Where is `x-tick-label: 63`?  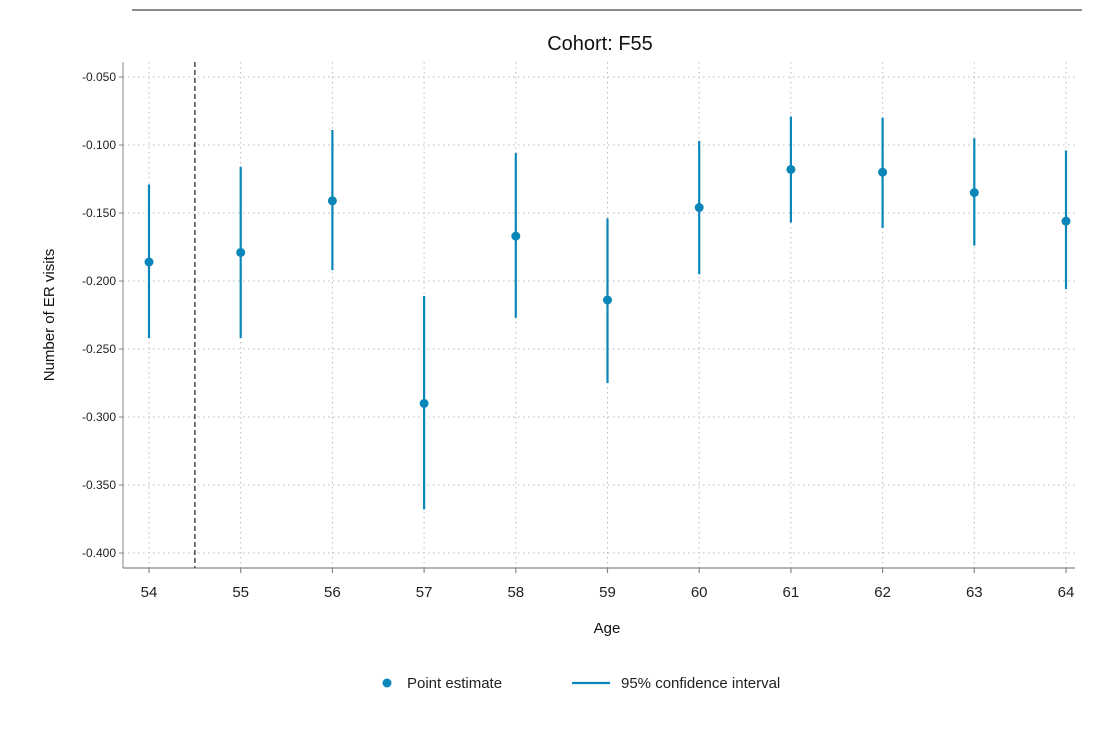
x-tick-label: 63 is located at coordinates (974, 592).